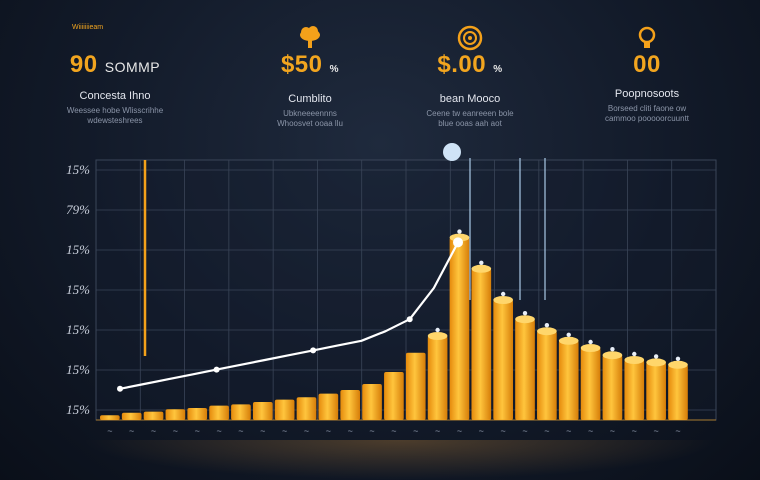 The image size is (760, 480). What do you see at coordinates (470, 99) in the screenshot?
I see `kpi-3-label: bean Mooco` at bounding box center [470, 99].